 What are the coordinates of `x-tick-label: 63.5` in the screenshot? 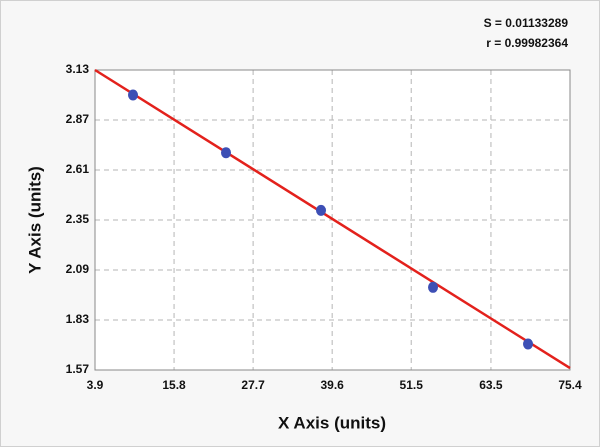 It's located at (491, 385).